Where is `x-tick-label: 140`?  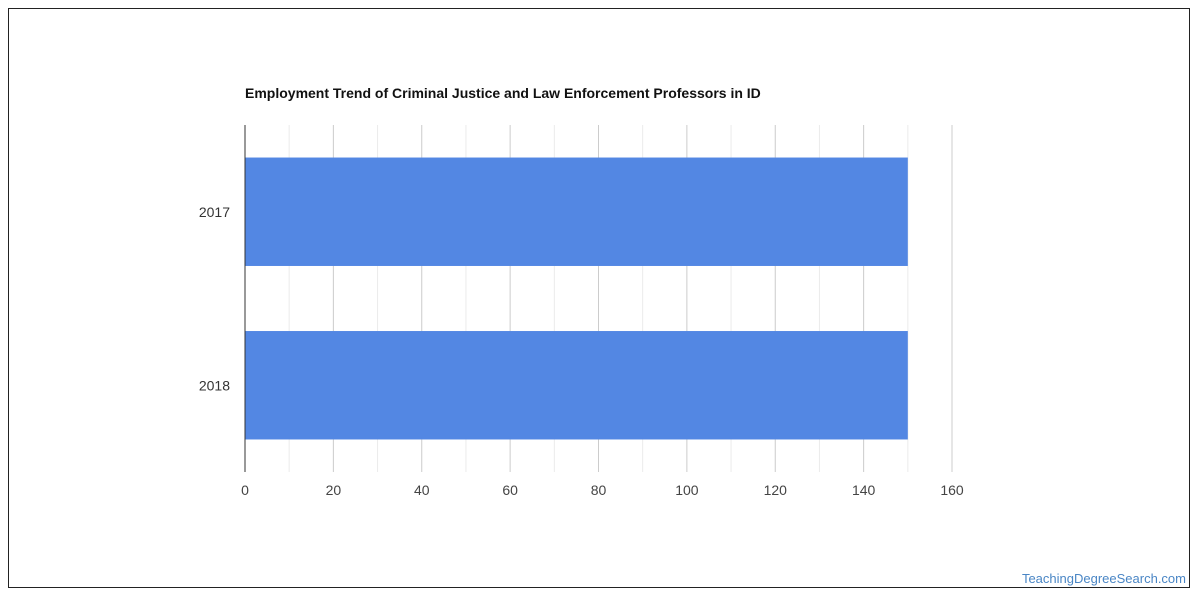 x-tick-label: 140 is located at coordinates (864, 490).